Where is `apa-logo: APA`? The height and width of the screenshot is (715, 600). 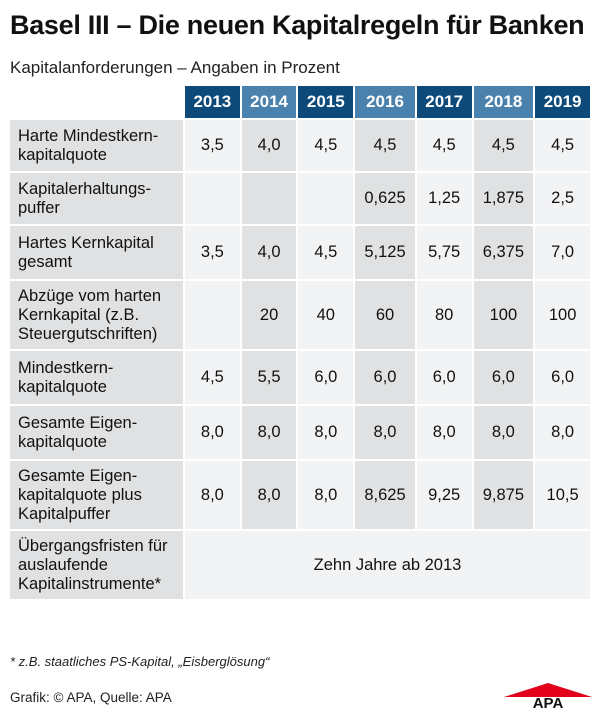
apa-logo: APA is located at coordinates (548, 696).